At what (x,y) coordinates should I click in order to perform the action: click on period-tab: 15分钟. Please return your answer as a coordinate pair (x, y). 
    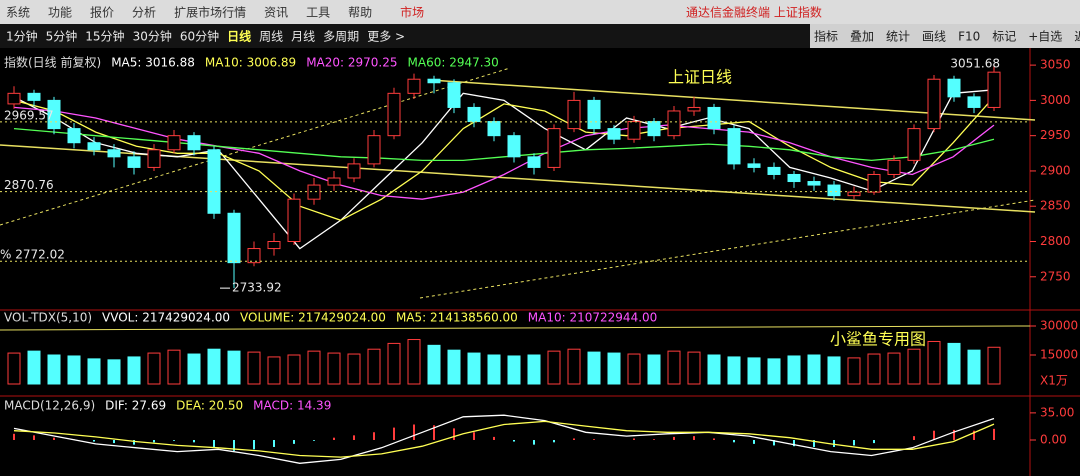
    Looking at the image, I should click on (104, 36).